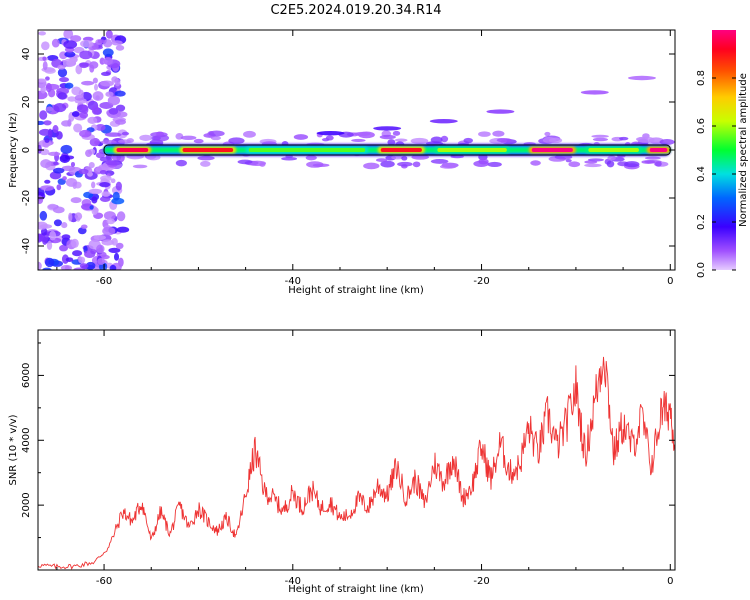  What do you see at coordinates (26, 246) in the screenshot?
I see `y-tick-label: -40` at bounding box center [26, 246].